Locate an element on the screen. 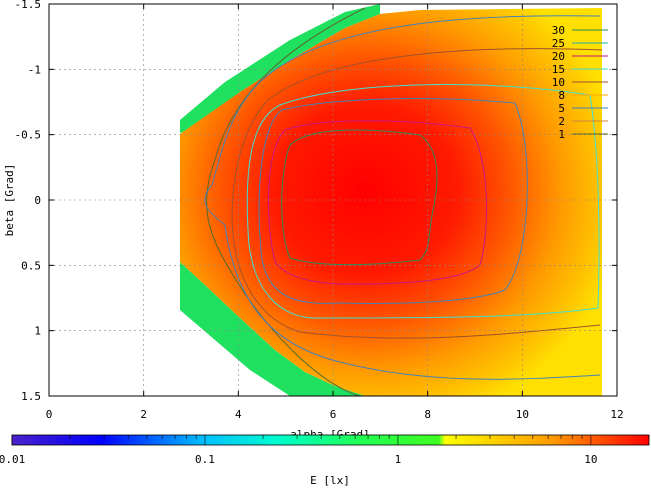 The height and width of the screenshot is (491, 651). legend-label: 10 is located at coordinates (558, 82).